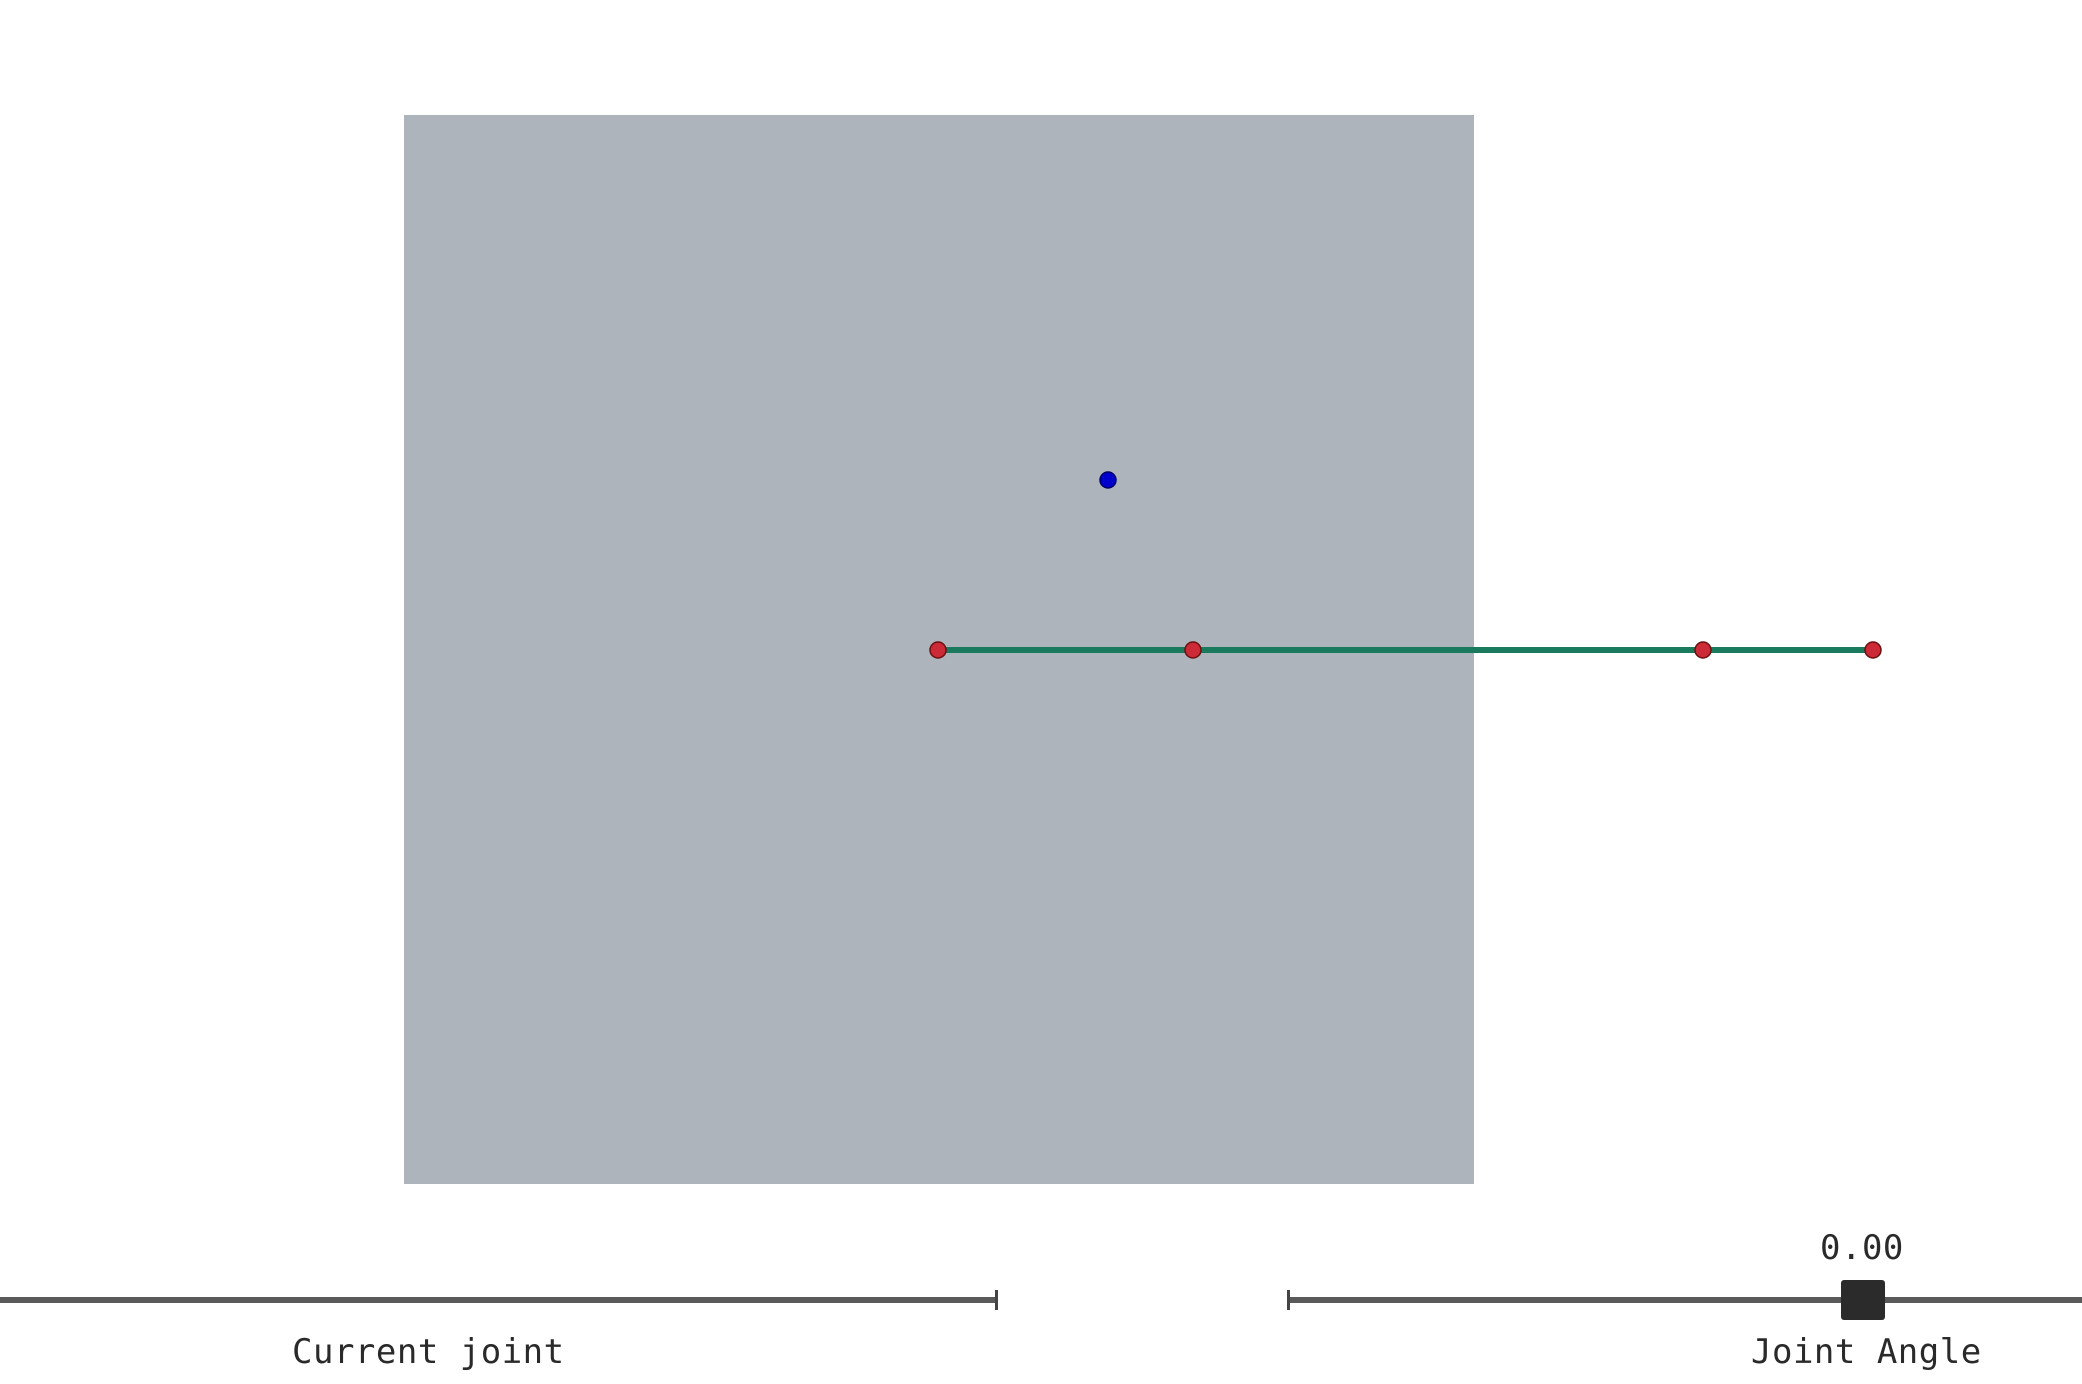  Describe the element at coordinates (1863, 1300) in the screenshot. I see `joint-angle-slider-thumb` at that location.